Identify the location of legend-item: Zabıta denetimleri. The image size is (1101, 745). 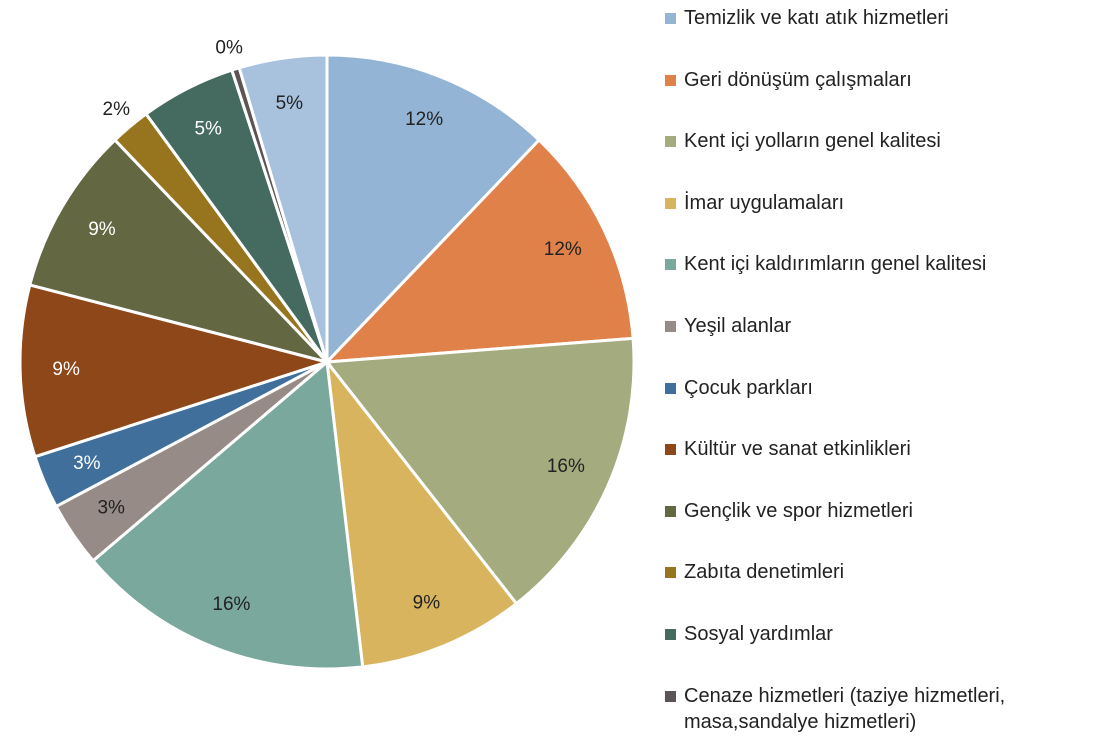
(875, 572).